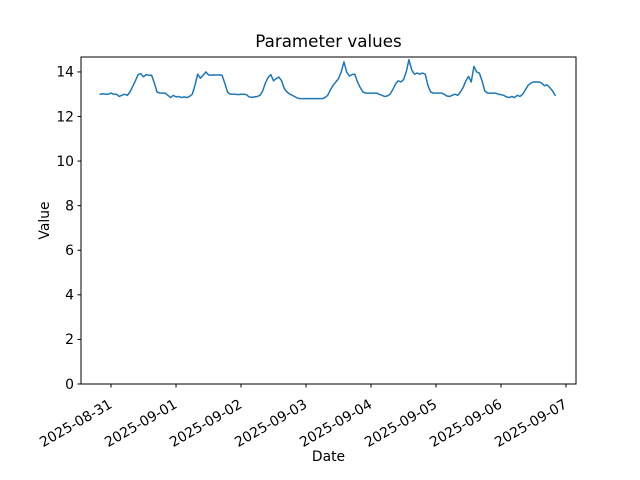 This screenshot has width=640, height=480. I want to click on y-axis-label: Value, so click(45, 220).